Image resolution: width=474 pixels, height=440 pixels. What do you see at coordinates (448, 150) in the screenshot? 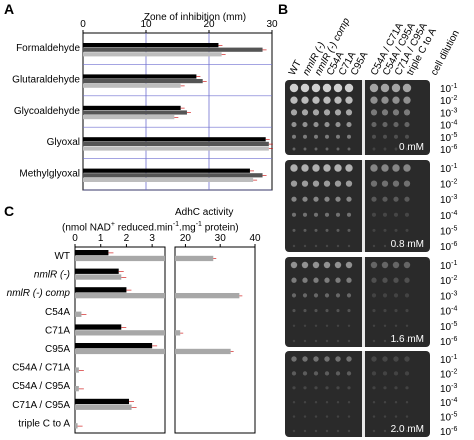
I see `dilution-label: 10-6` at bounding box center [448, 150].